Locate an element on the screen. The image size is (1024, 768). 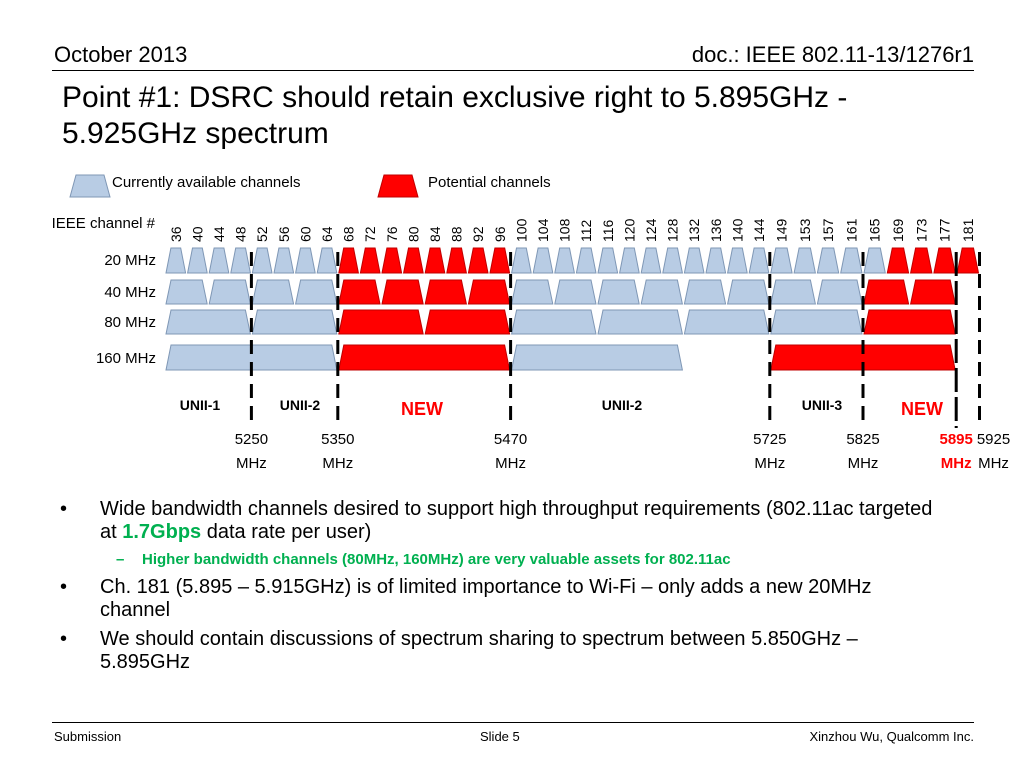
channel-number: 136 is located at coordinates (716, 230).